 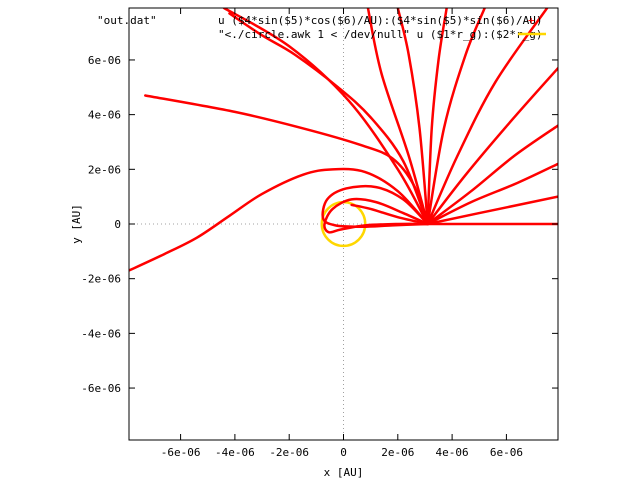 What do you see at coordinates (104, 169) in the screenshot?
I see `y-tick-label: 2e-06` at bounding box center [104, 169].